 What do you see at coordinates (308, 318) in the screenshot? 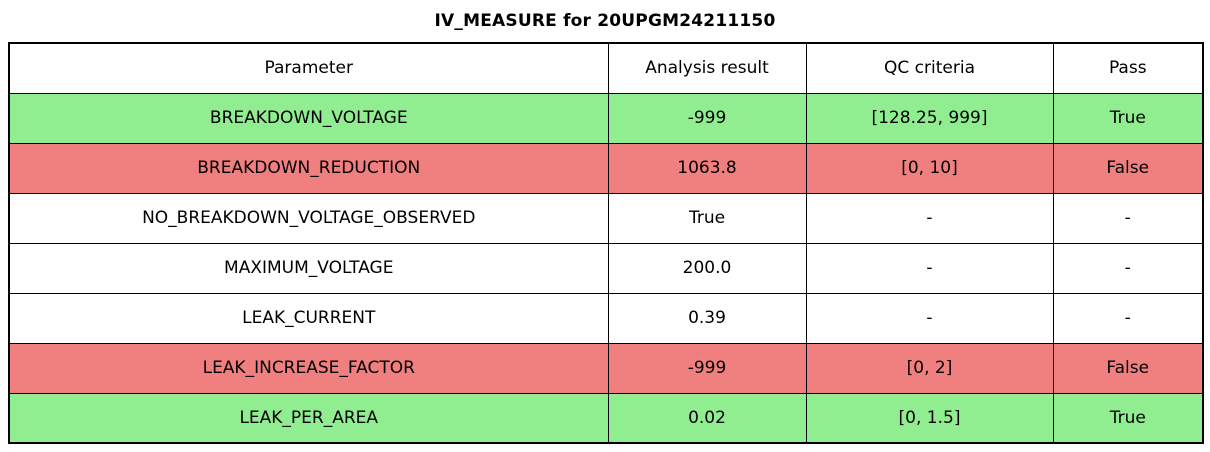
I see `cell-parameter: LEAK_CURRENT` at bounding box center [308, 318].